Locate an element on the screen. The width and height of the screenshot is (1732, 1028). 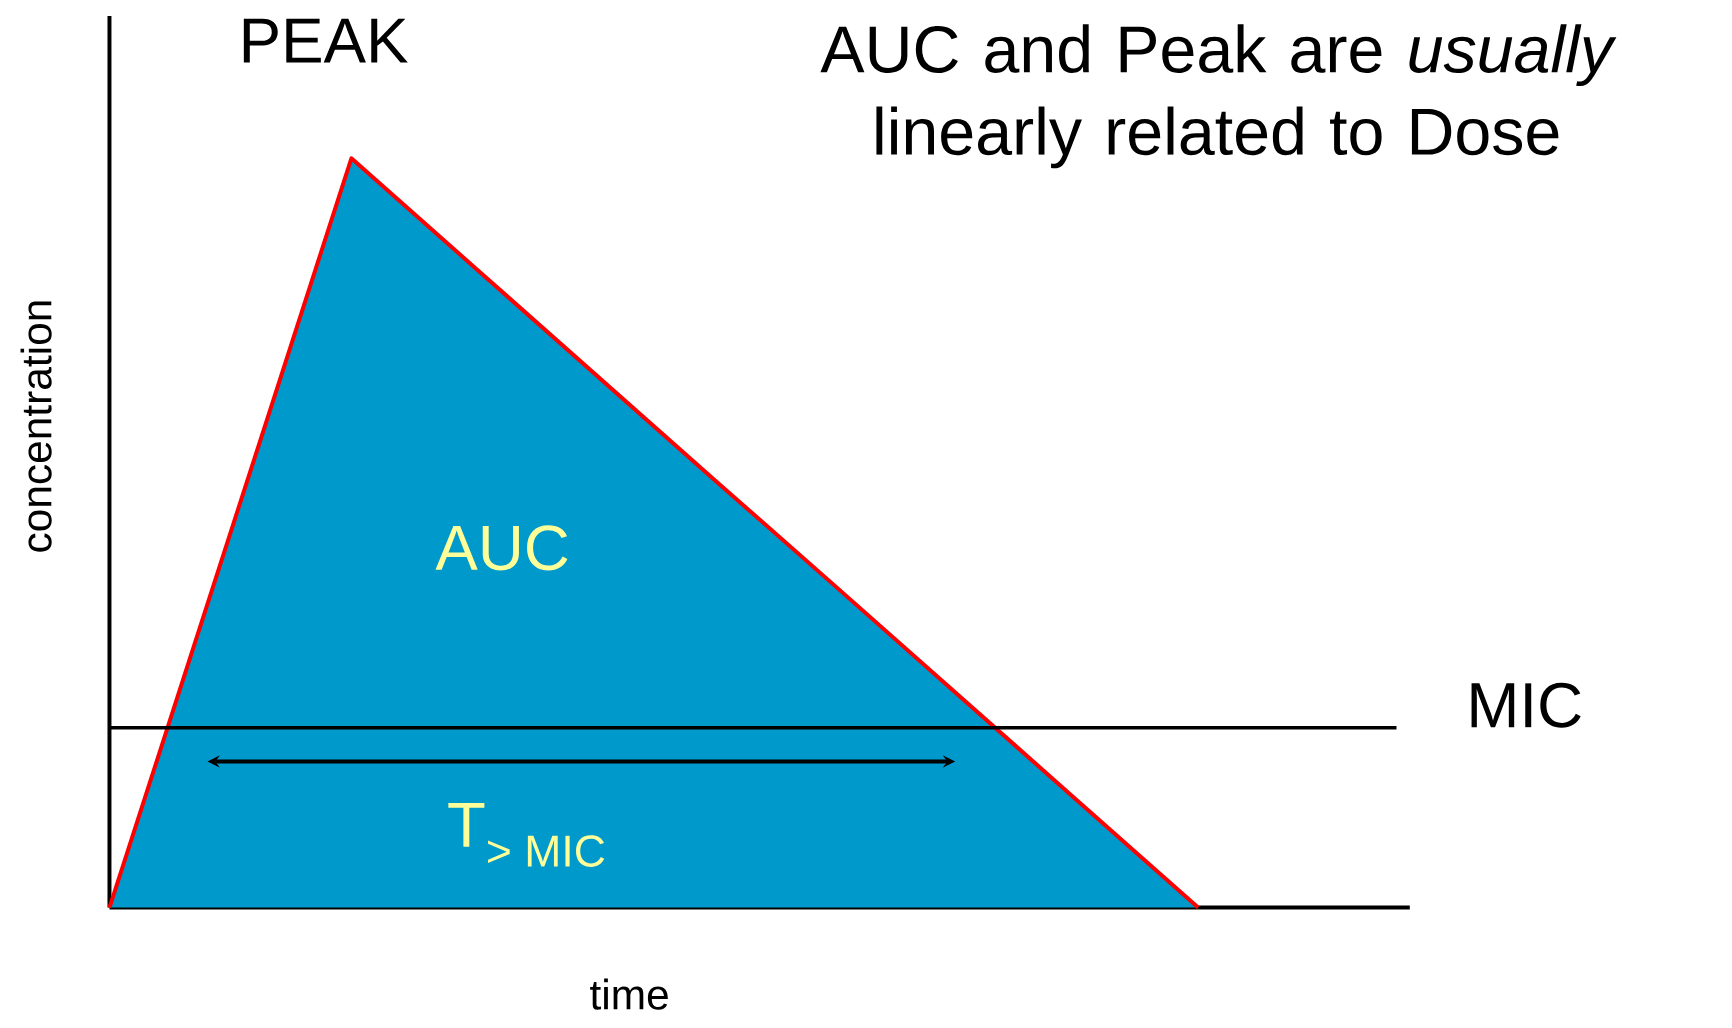
annotation: T$_{> MIC}$ is located at coordinates (526, 834).